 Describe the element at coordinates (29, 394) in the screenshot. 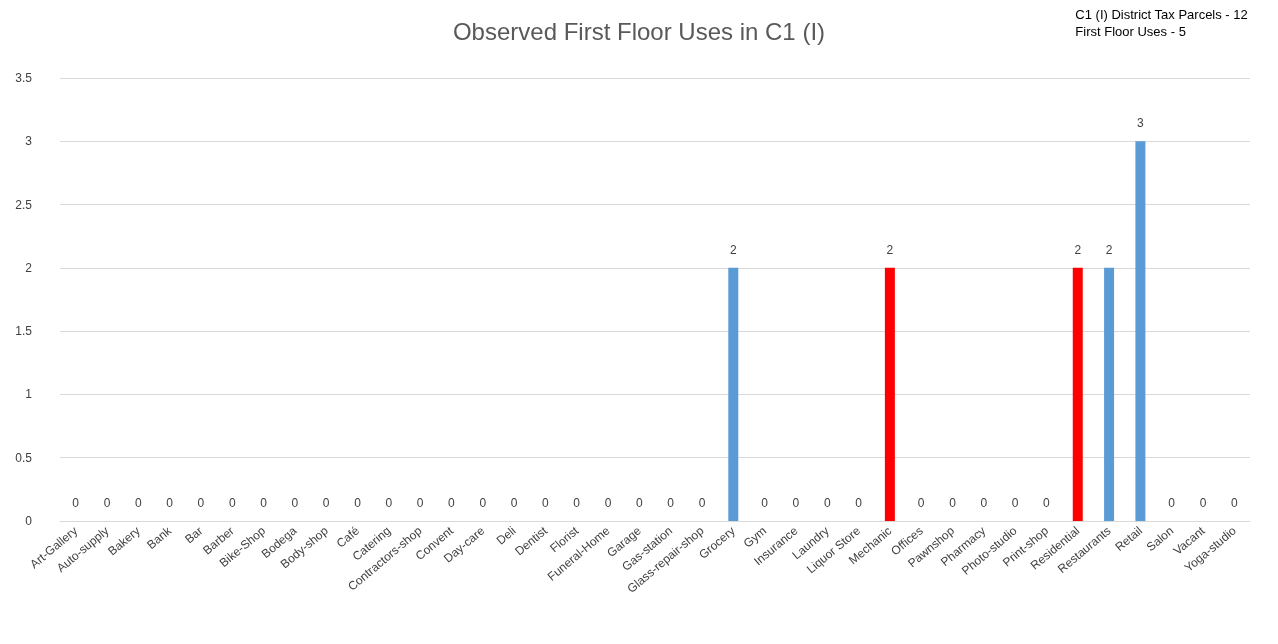

I see `y-tick-label: 1` at that location.